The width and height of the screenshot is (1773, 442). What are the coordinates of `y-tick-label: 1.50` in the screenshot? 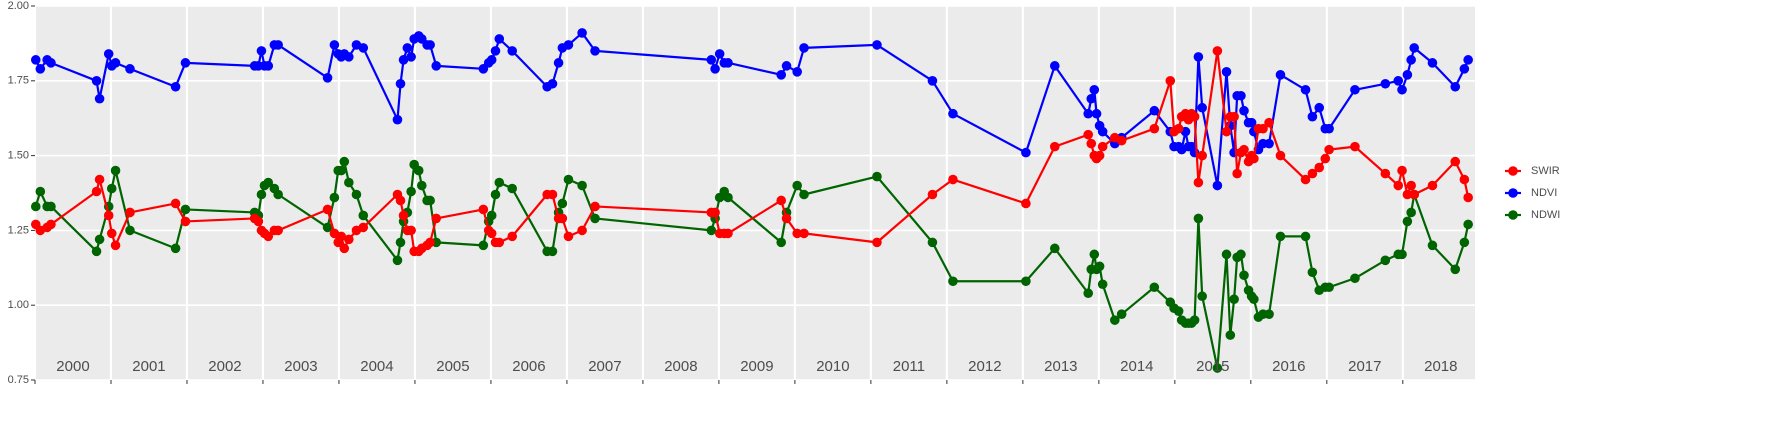 It's located at (18, 156).